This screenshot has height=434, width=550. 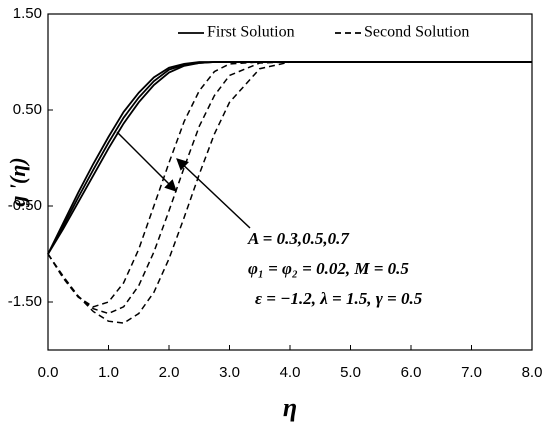 What do you see at coordinates (17, 182) in the screenshot?
I see `y-axis-label: g '(η)` at bounding box center [17, 182].